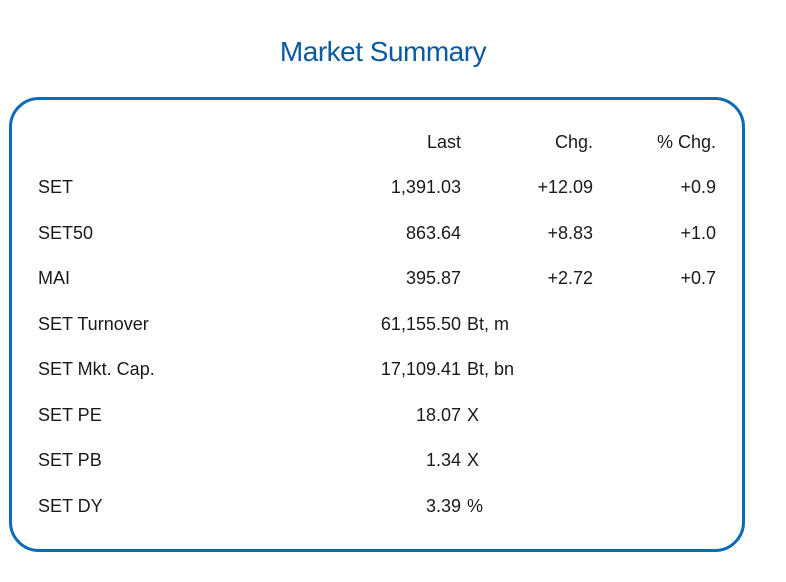 Image resolution: width=786 pixels, height=582 pixels. Describe the element at coordinates (54, 278) in the screenshot. I see `index-name-mai: MAI` at that location.